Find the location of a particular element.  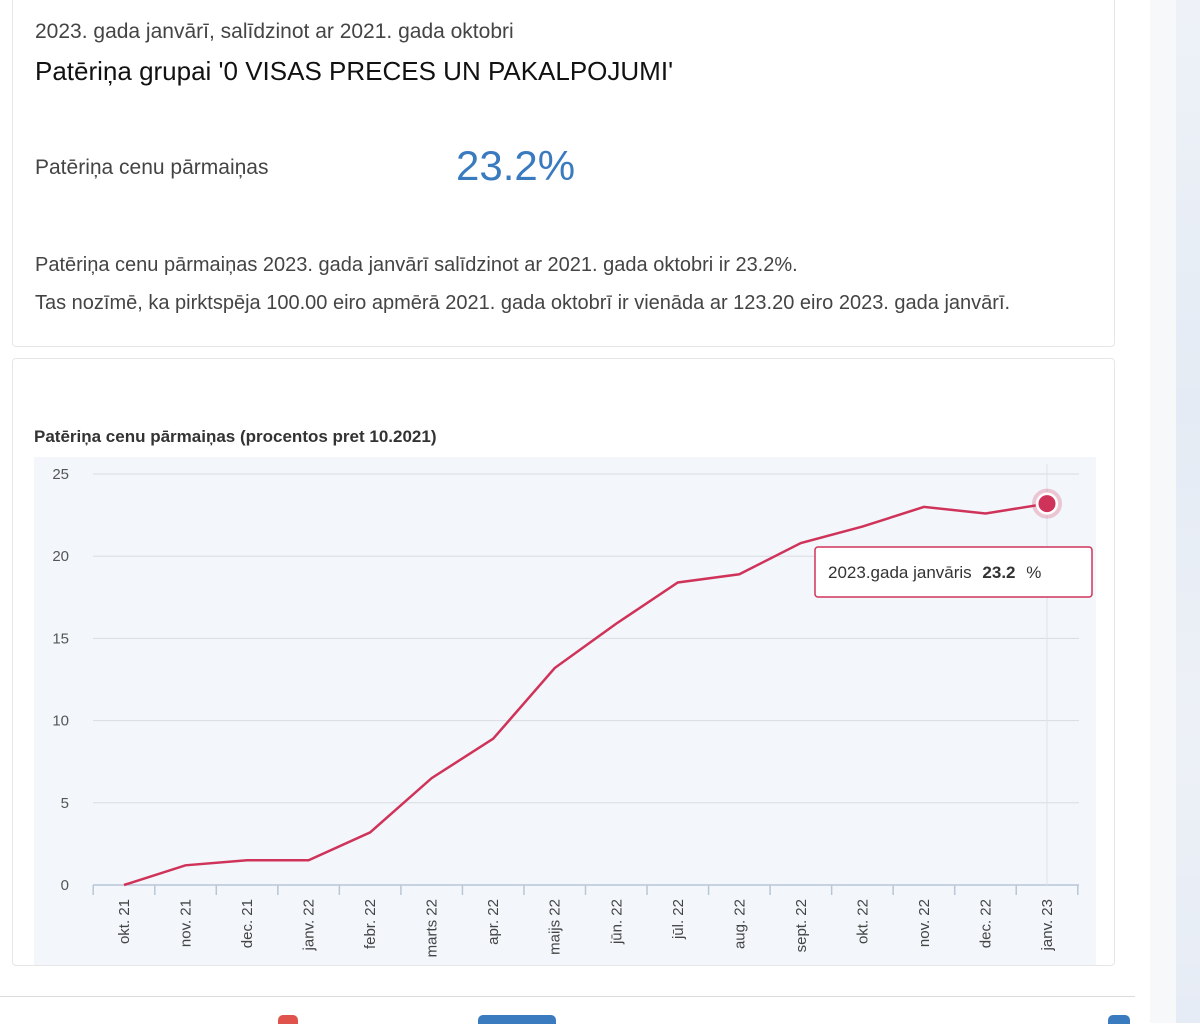

bottom-icon-red is located at coordinates (288, 1019).